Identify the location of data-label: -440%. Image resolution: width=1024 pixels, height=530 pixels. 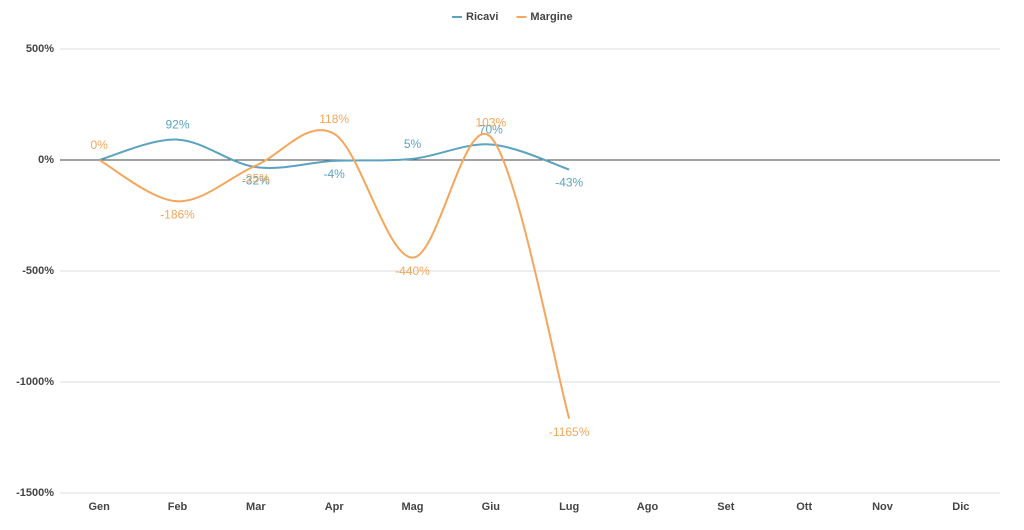
(412, 271).